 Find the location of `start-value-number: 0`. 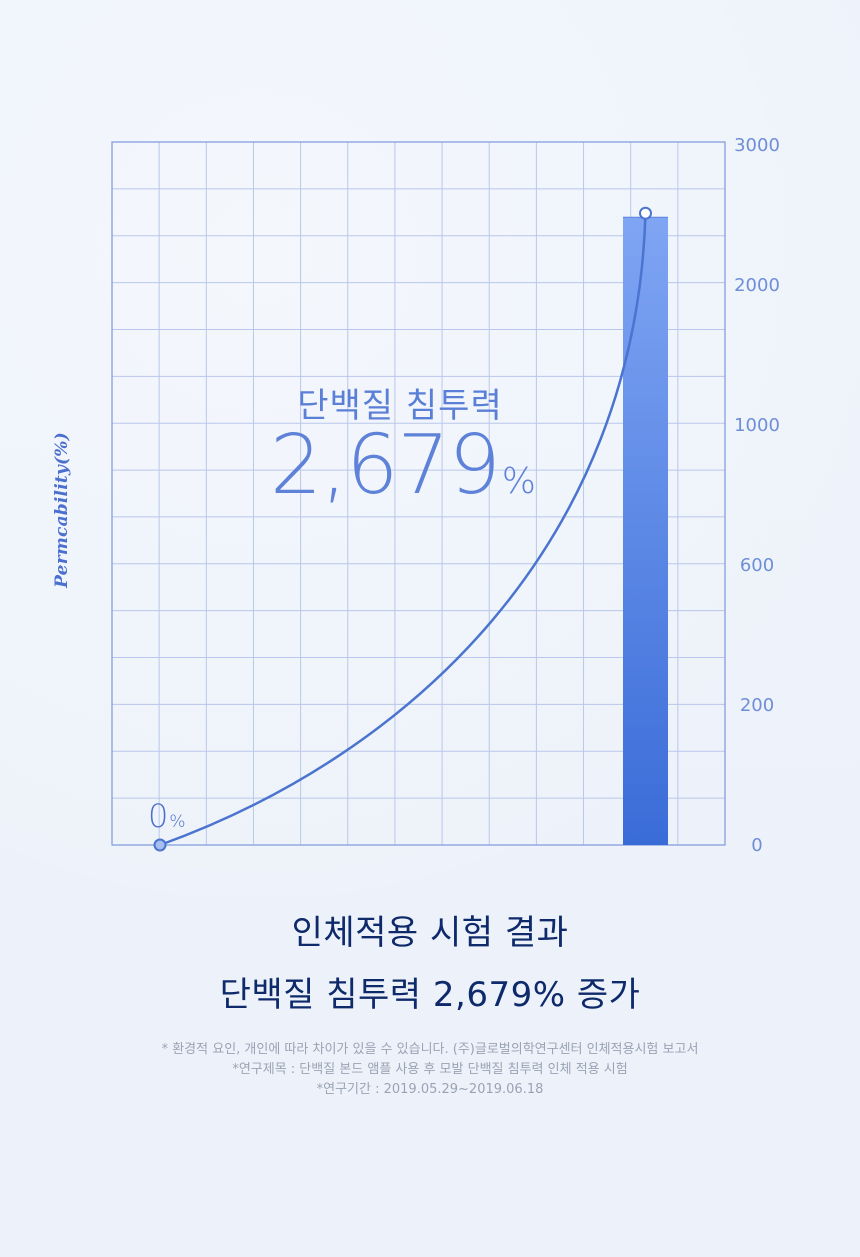

start-value-number: 0 is located at coordinates (158, 816).